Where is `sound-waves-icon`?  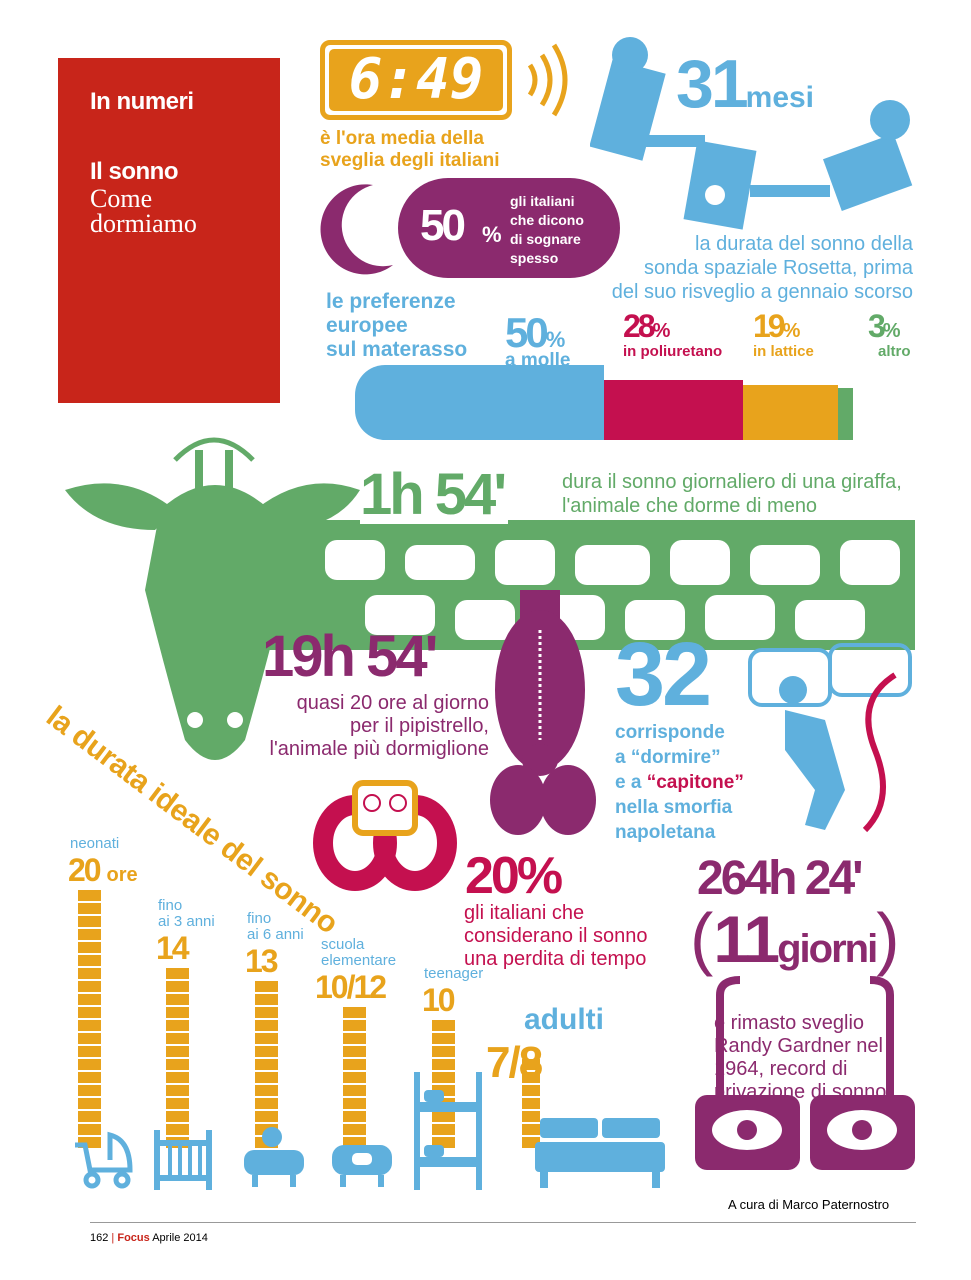 sound-waves-icon is located at coordinates (547, 80).